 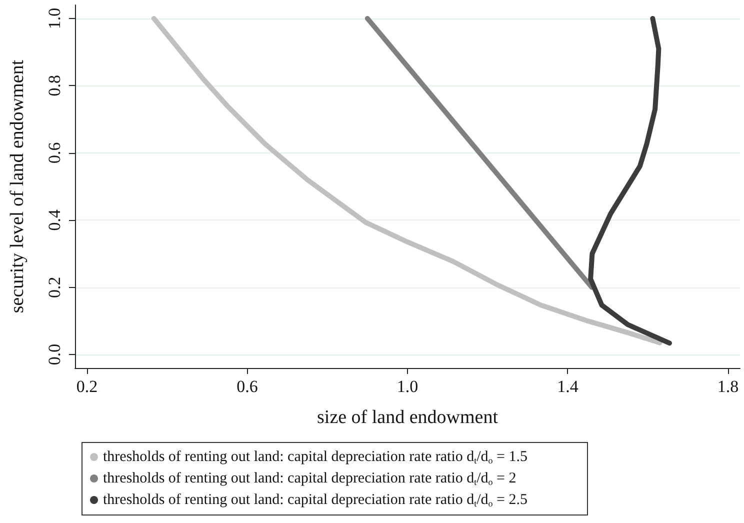 What do you see at coordinates (247, 386) in the screenshot?
I see `x-tick-label: 0.6` at bounding box center [247, 386].